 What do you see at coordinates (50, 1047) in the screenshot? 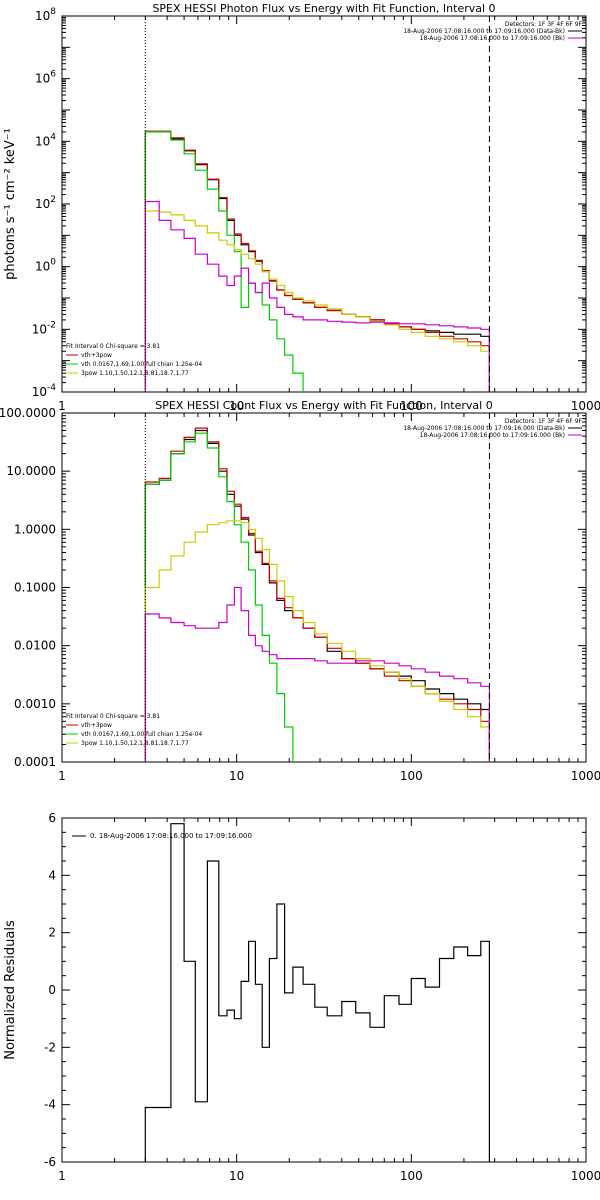
I see `y-tick-label: -2` at bounding box center [50, 1047].